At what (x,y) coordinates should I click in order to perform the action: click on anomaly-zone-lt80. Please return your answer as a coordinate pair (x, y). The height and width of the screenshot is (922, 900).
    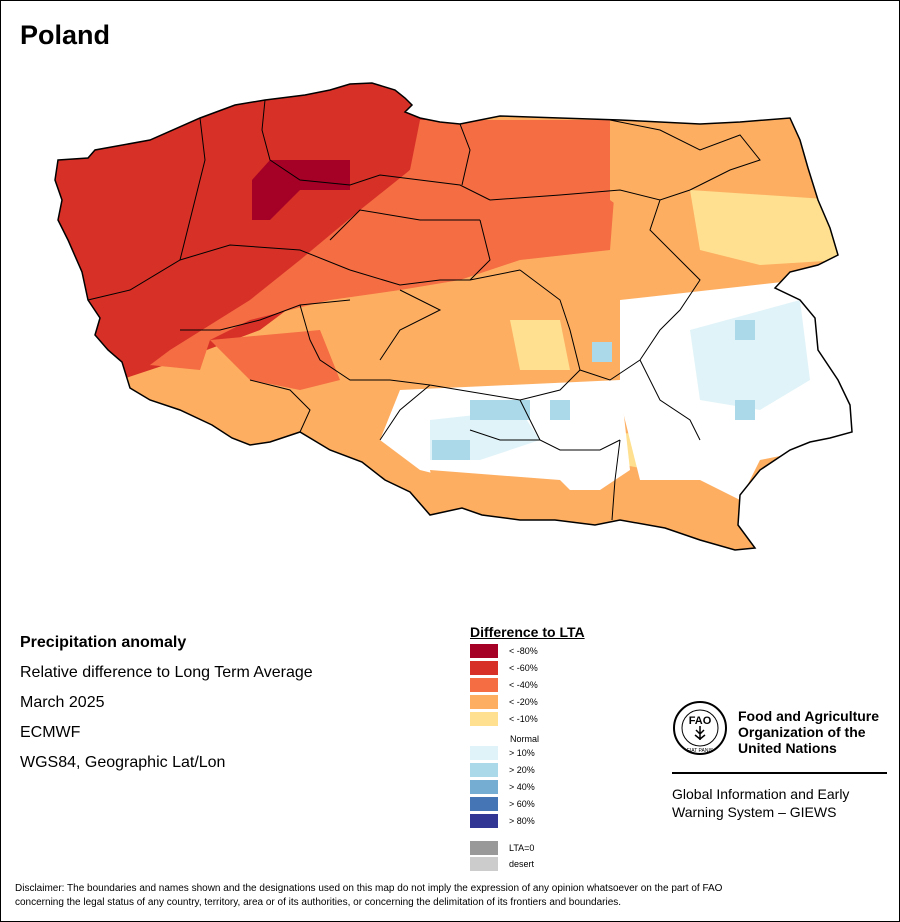
    Looking at the image, I should click on (301, 190).